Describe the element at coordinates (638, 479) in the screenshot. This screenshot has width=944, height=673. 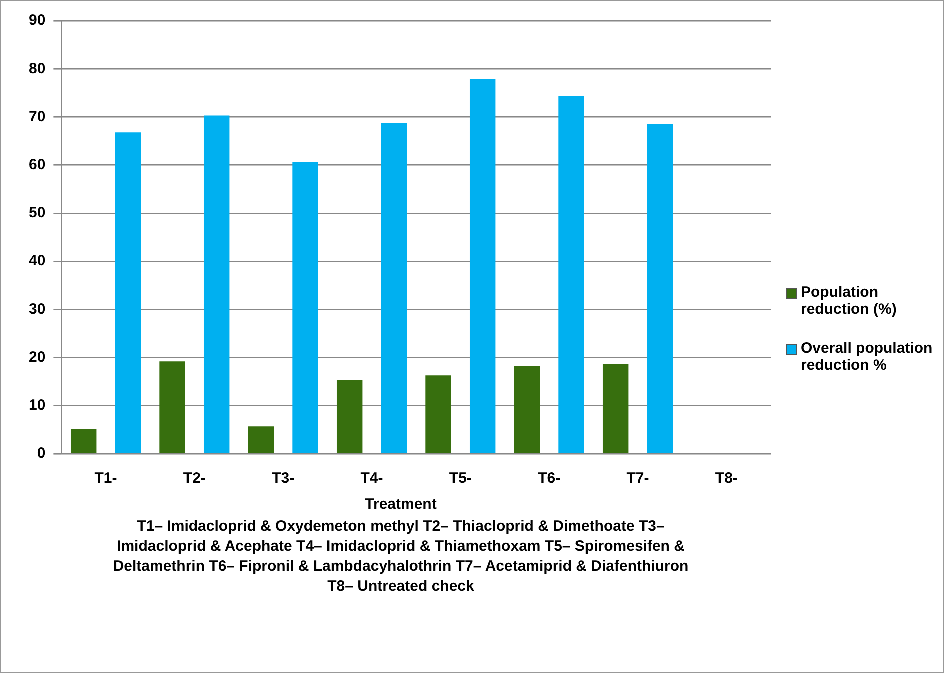
I see `x-tick-label: T7-` at that location.